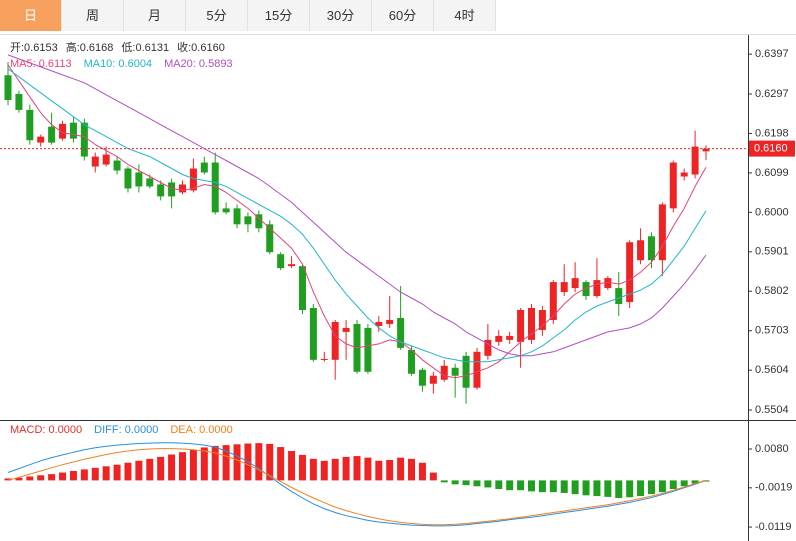 This screenshot has height=541, width=796. What do you see at coordinates (772, 54) in the screenshot?
I see `y-tick-label: 0.6397` at bounding box center [772, 54].